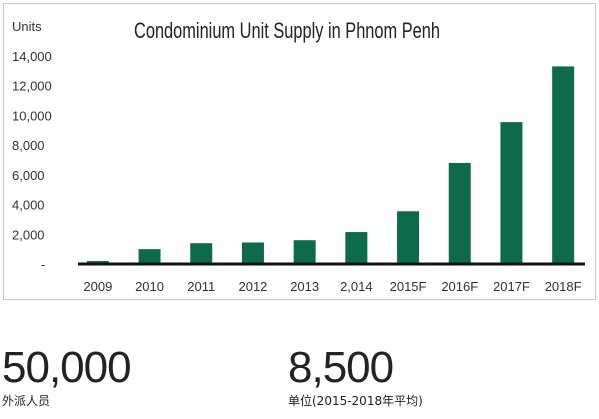  I want to click on x-tick-label: 2018F, so click(563, 286).